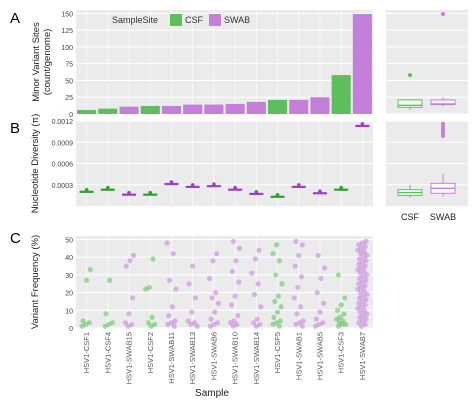 This screenshot has width=474, height=403. What do you see at coordinates (69, 276) in the screenshot?
I see `y-tick-label: 30` at bounding box center [69, 276].